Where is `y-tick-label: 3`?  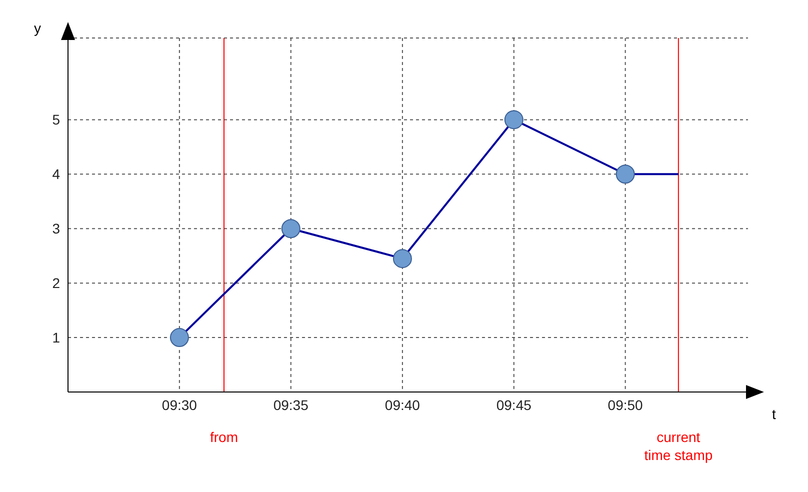
y-tick-label: 3 is located at coordinates (56, 228).